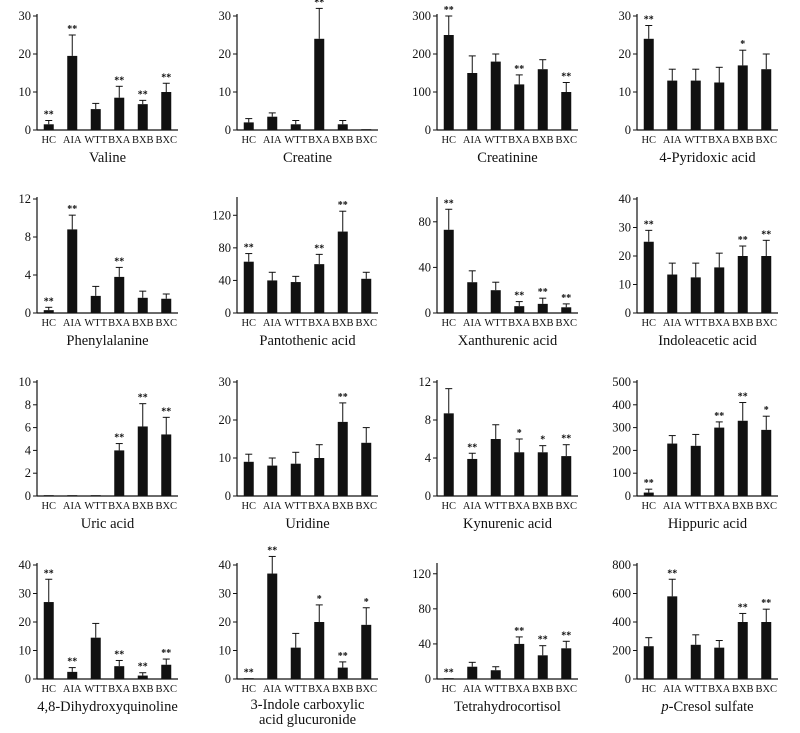 The width and height of the screenshot is (800, 733). What do you see at coordinates (621, 622) in the screenshot?
I see `y-tick-label: 400` at bounding box center [621, 622].